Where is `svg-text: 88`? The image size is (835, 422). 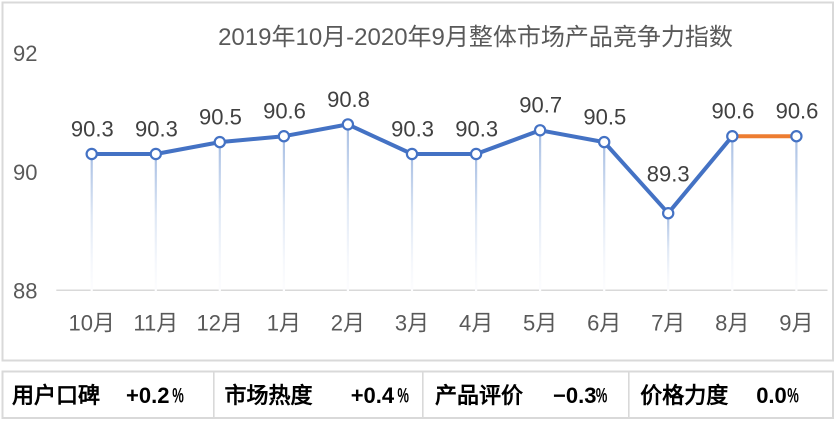
svg-text: 88 is located at coordinates (25, 290).